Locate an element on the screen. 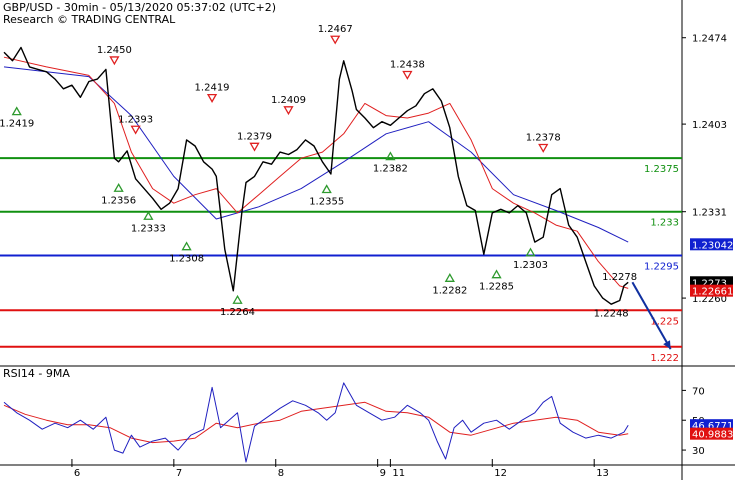  price-annotation: 1.2355 is located at coordinates (326, 202).